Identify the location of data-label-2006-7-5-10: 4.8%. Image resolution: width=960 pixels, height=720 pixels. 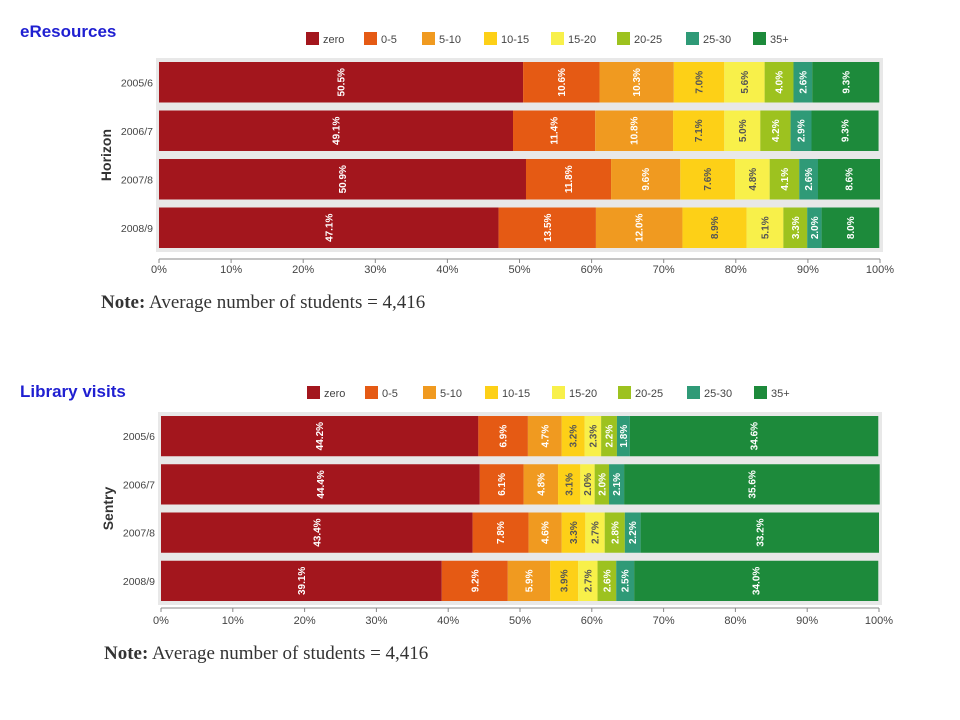
(541, 484).